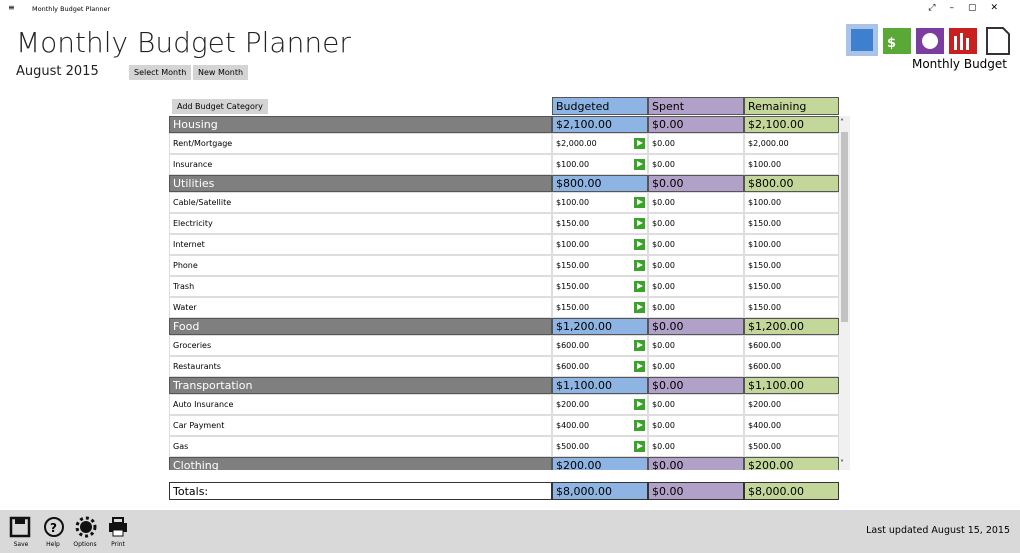 The image size is (1020, 553). What do you see at coordinates (11, 7) in the screenshot?
I see `menu-icon: ≡` at bounding box center [11, 7].